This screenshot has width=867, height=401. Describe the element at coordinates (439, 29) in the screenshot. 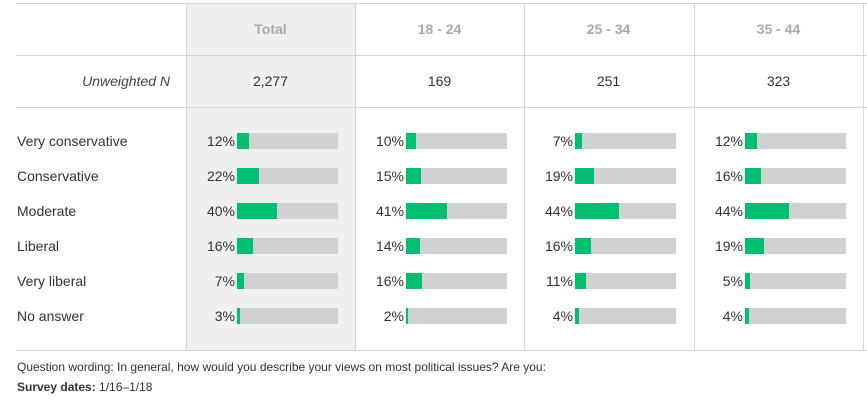

I see `column-header: 18 - 24` at that location.